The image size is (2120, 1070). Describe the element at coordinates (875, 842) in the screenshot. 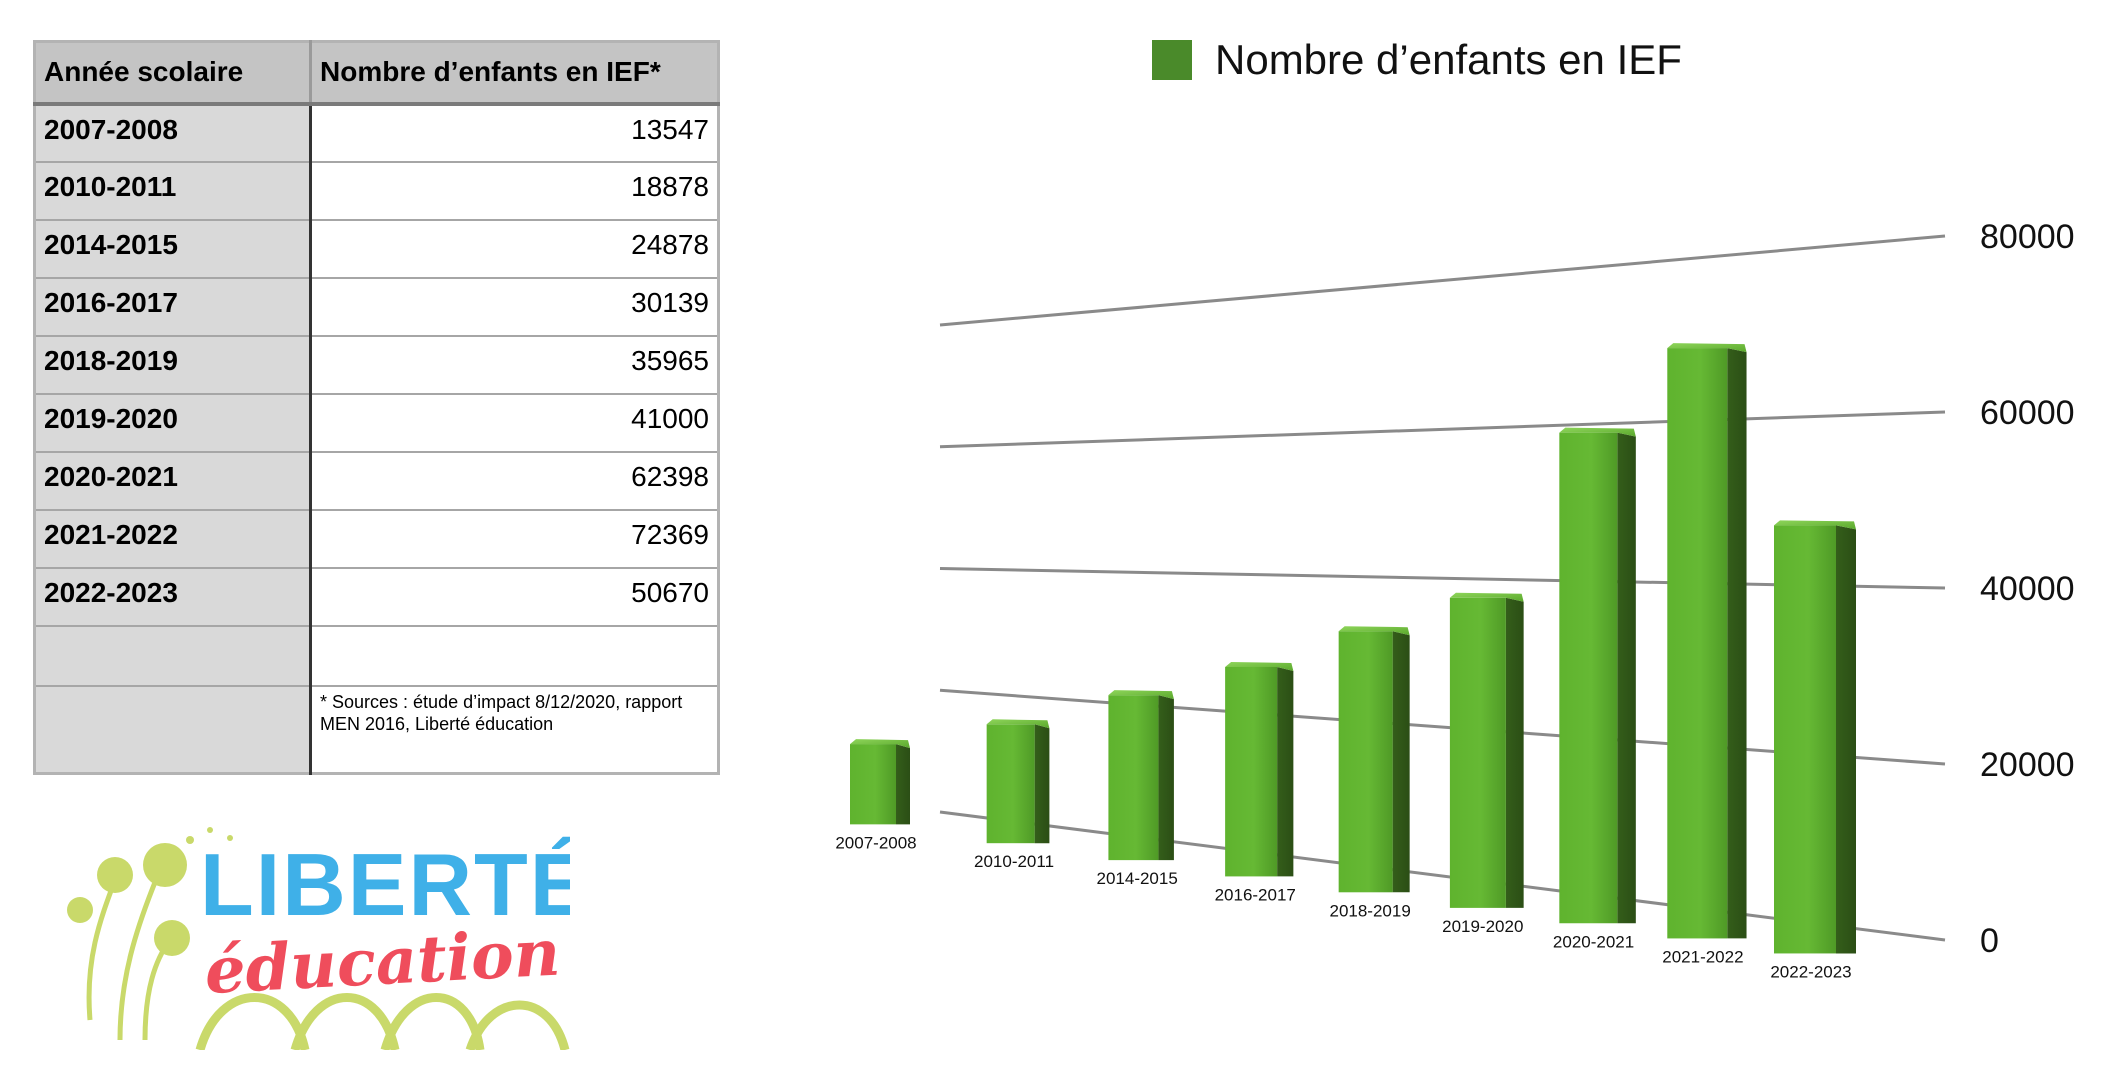

I see `x-tick-label: 2007-2008` at that location.